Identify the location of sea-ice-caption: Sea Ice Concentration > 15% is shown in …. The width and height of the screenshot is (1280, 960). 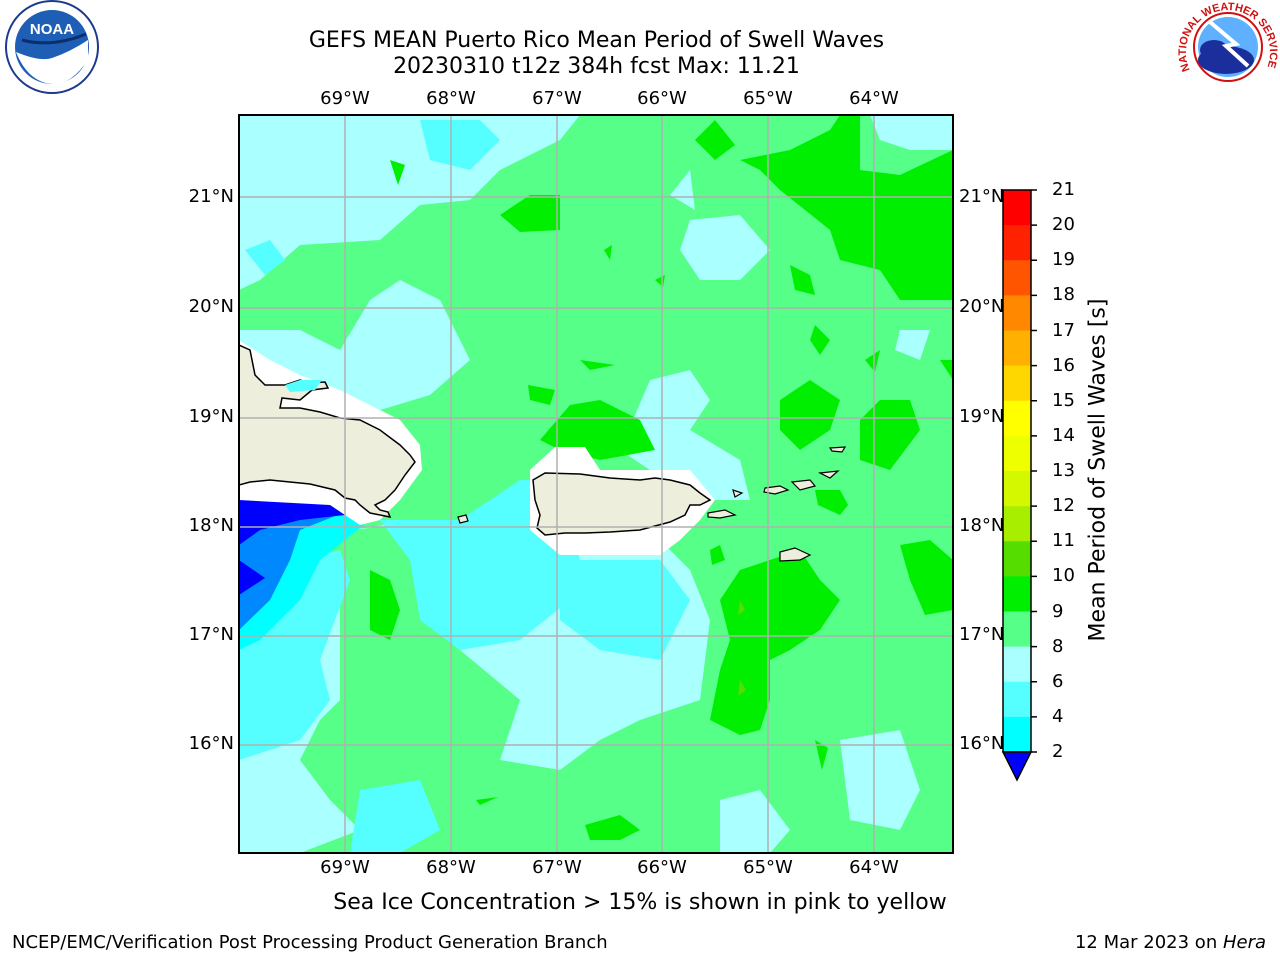
(640, 902).